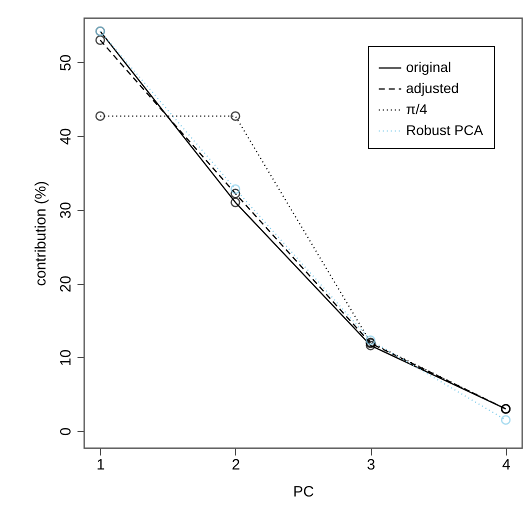  I want to click on legend-label: adjusted, so click(432, 88).